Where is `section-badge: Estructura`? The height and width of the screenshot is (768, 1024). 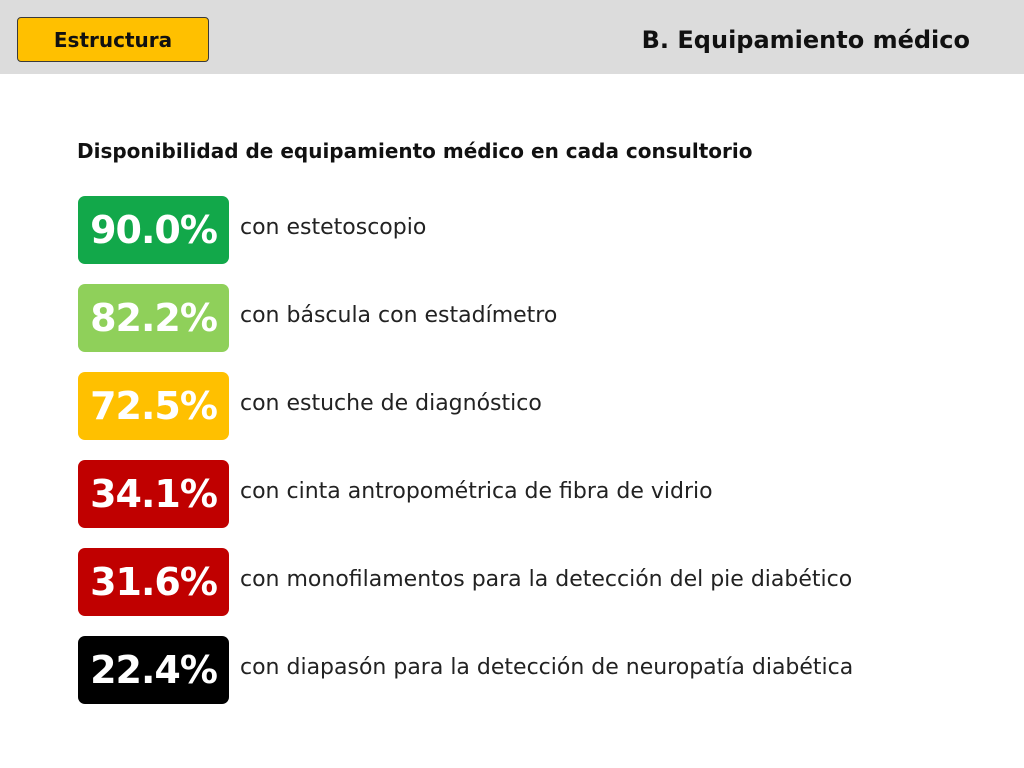
section-badge: Estructura is located at coordinates (113, 39).